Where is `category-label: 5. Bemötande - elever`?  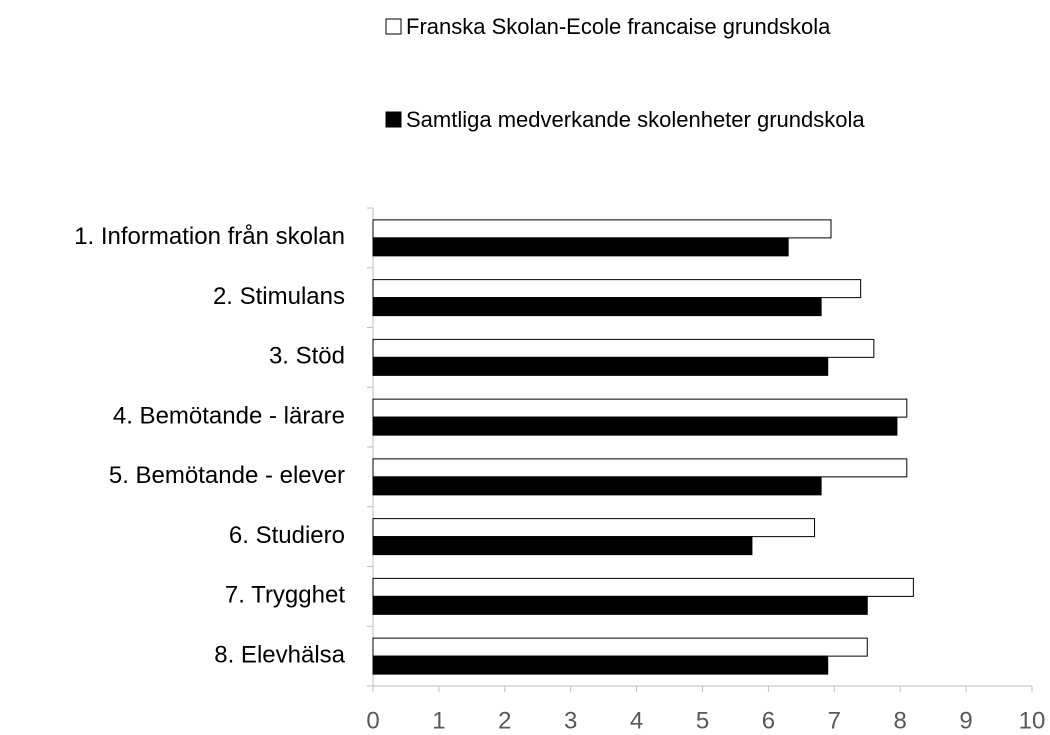
category-label: 5. Bemötande - elever is located at coordinates (227, 475).